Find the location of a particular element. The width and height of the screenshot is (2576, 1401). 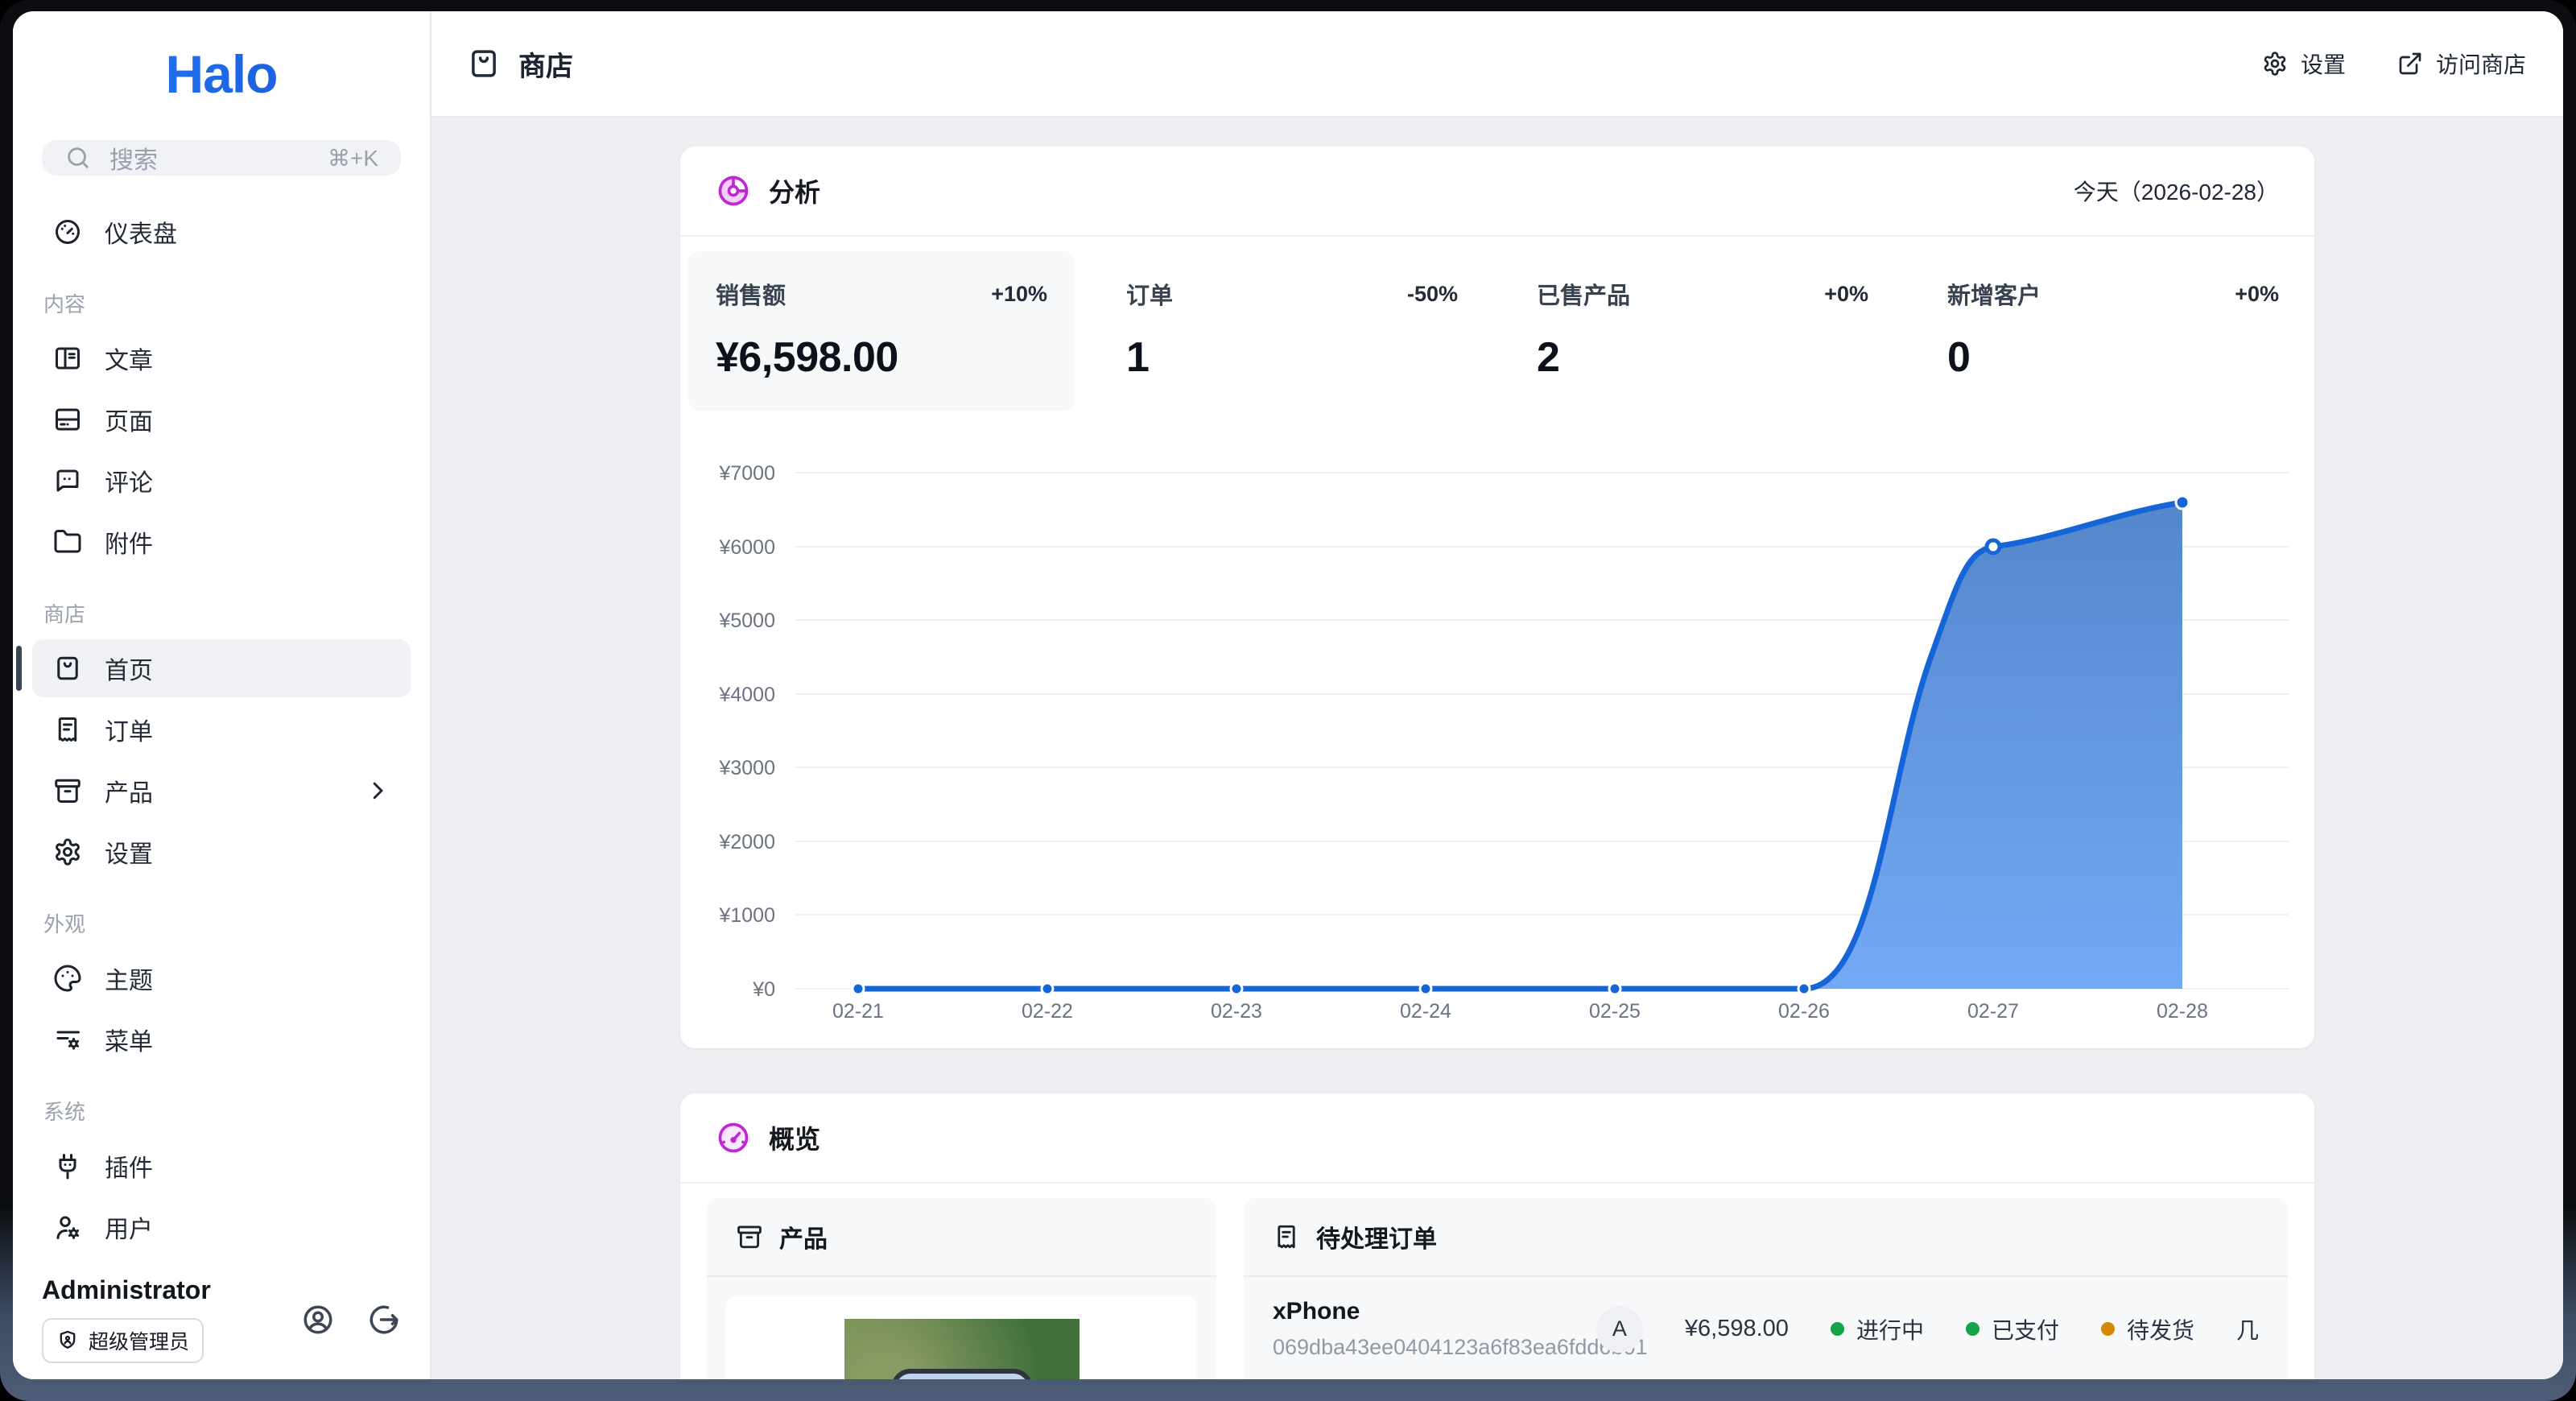

sidebar-item-label: 评论 is located at coordinates (129, 483).